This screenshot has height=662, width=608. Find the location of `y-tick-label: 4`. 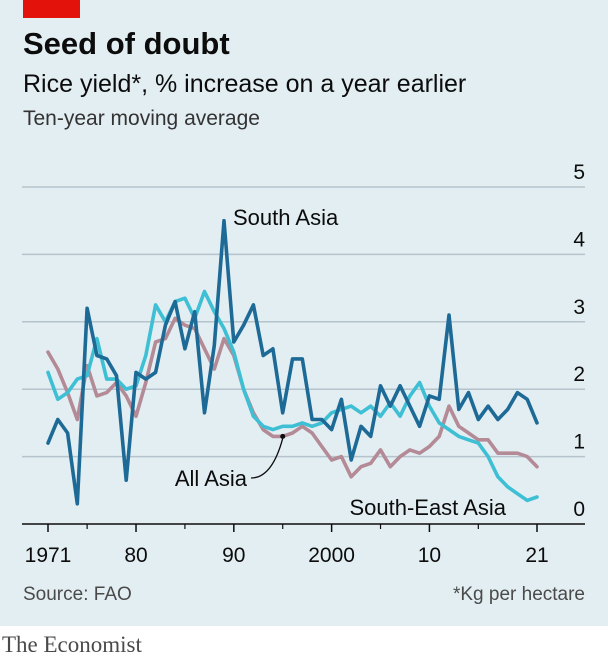

y-tick-label: 4 is located at coordinates (579, 239).